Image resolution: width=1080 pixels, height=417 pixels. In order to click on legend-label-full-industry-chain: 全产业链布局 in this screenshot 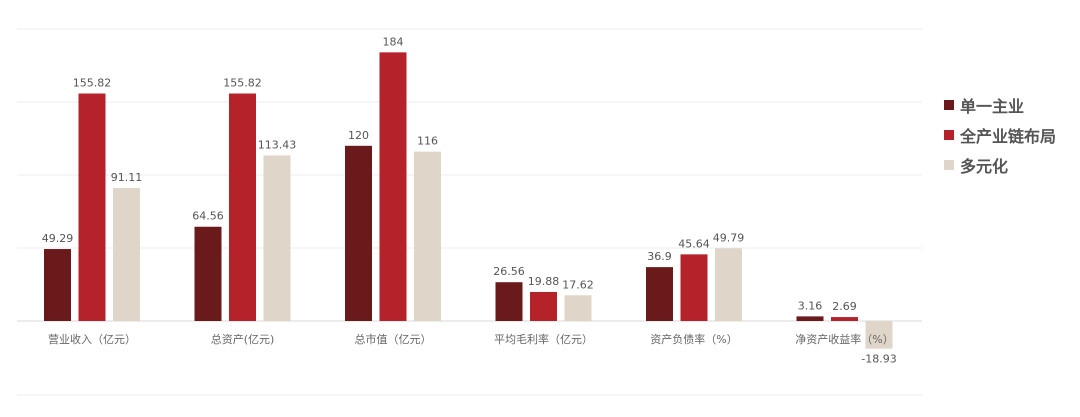, I will do `click(1008, 136)`.